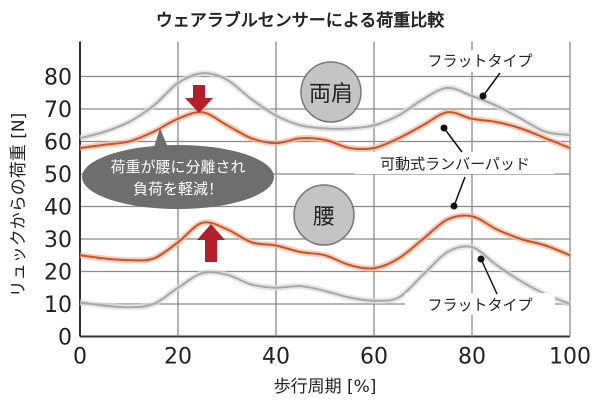 The height and width of the screenshot is (409, 600). What do you see at coordinates (58, 305) in the screenshot?
I see `y-tick-label: 10` at bounding box center [58, 305].